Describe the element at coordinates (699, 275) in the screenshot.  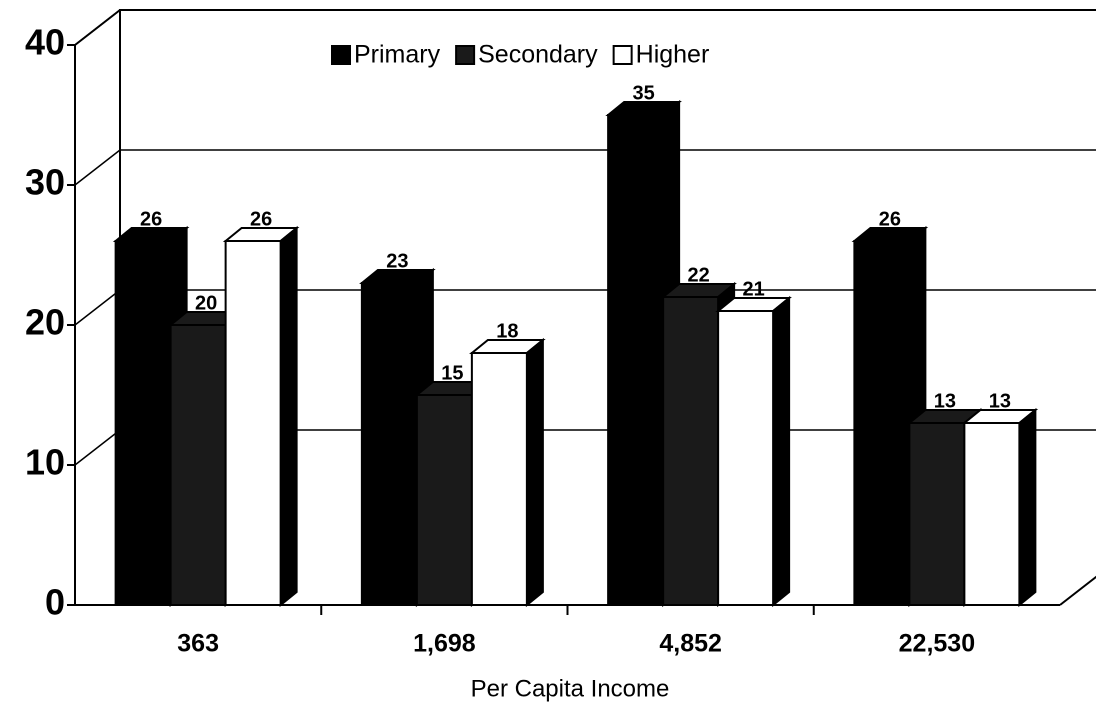
I see `value-label: 22` at that location.